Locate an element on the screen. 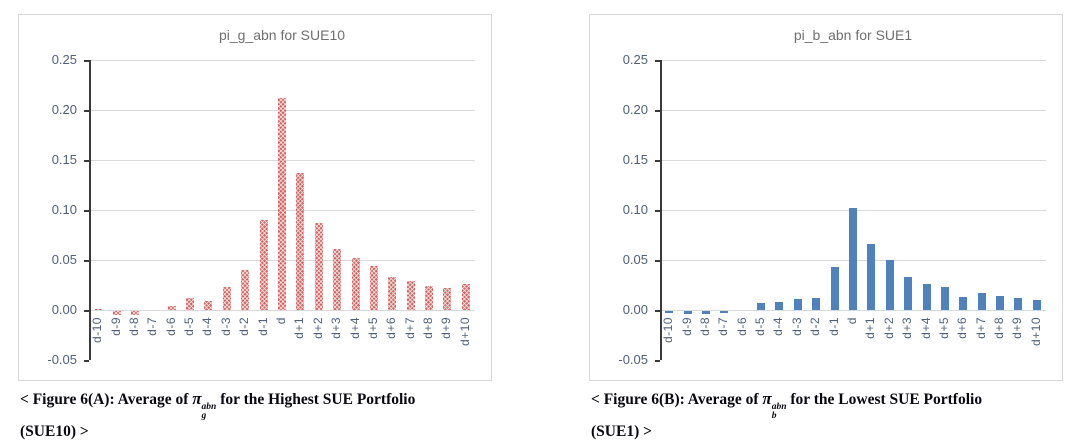 The image size is (1074, 441). x-axis-label-d-4: d-4 is located at coordinates (207, 326).